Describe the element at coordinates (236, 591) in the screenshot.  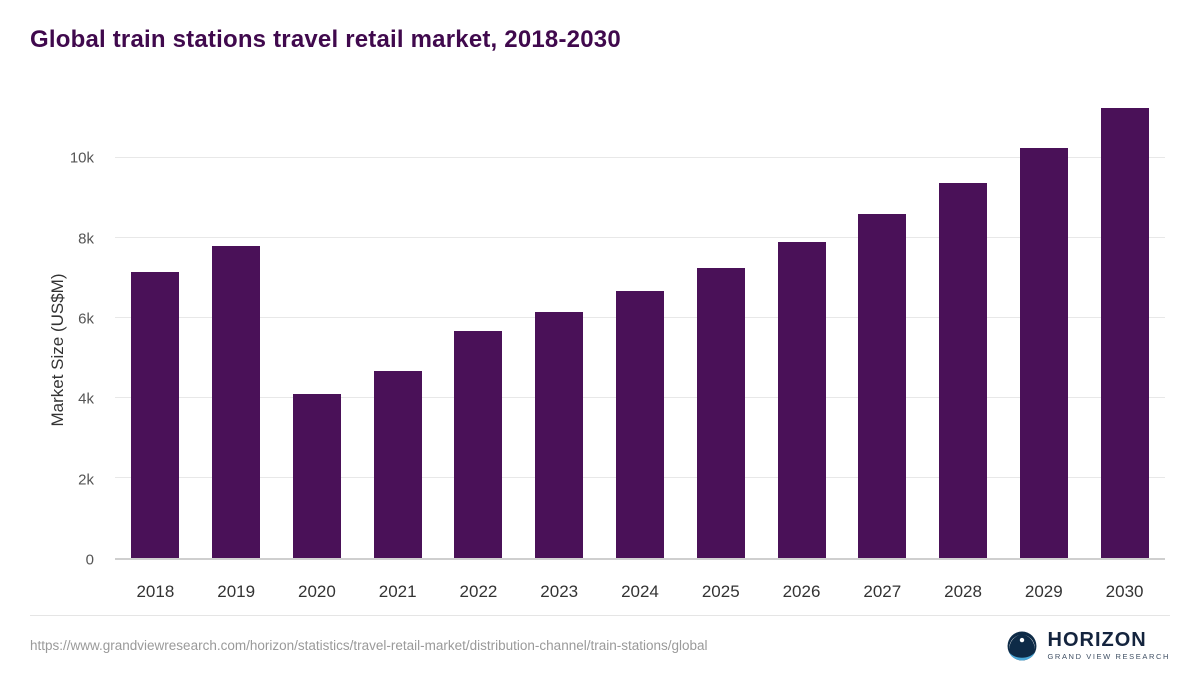
I see `x-label-2019: 2019` at that location.